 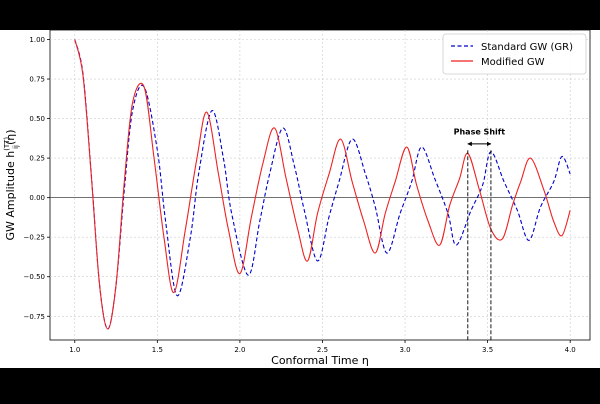 I want to click on x-tick-label-5: 3.5, so click(x=487, y=350).